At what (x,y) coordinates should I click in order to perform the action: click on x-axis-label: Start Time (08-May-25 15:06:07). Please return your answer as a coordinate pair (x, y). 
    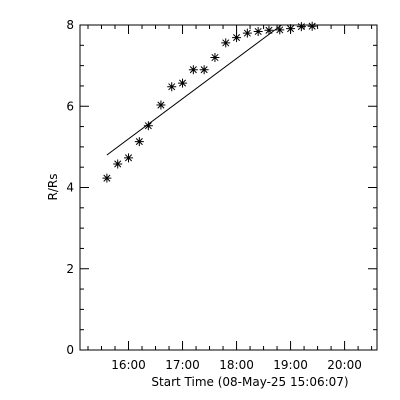
    Looking at the image, I should click on (249, 382).